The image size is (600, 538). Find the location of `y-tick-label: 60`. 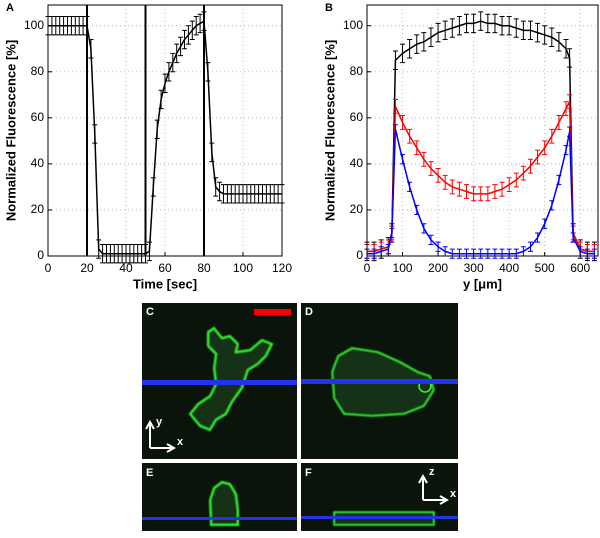

y-tick-label: 60 is located at coordinates (357, 117).